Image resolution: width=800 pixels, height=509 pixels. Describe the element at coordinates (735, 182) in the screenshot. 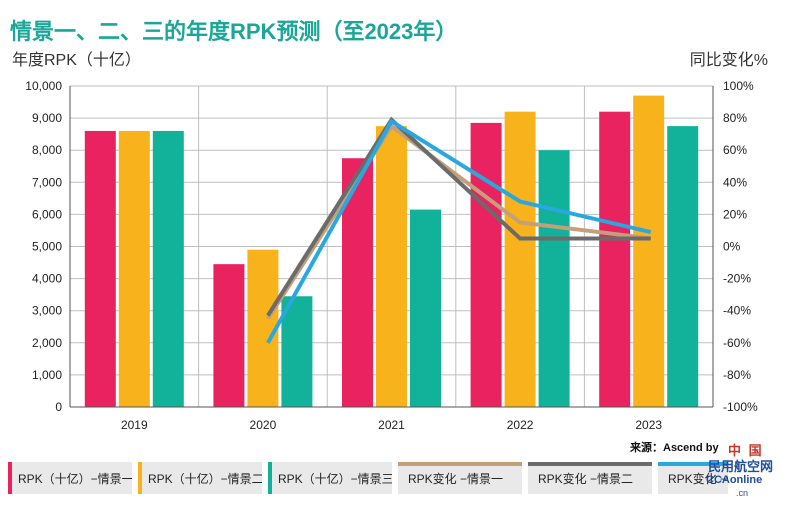

I see `y2-tick-label: 40%` at that location.